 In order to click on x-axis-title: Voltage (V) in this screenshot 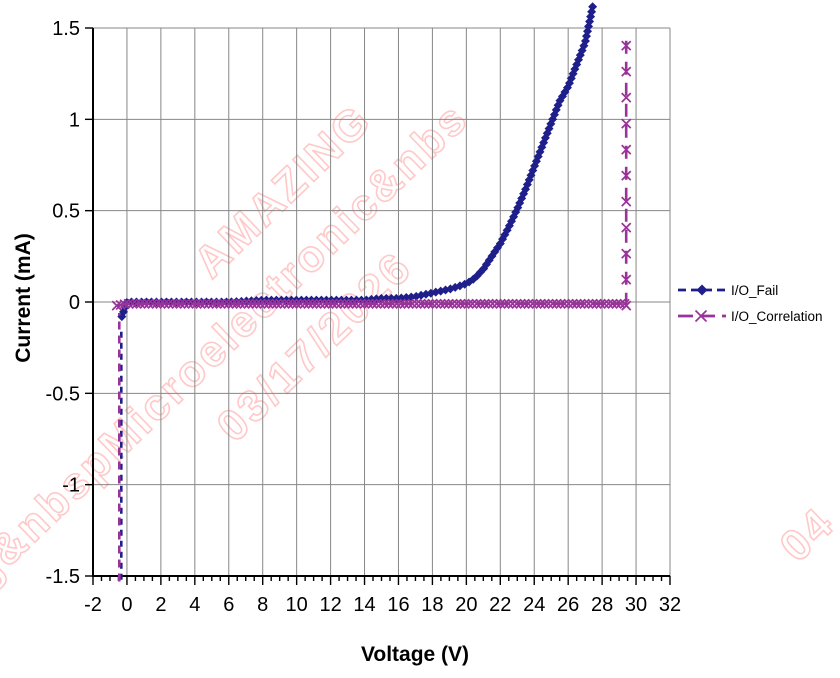, I will do `click(415, 654)`.